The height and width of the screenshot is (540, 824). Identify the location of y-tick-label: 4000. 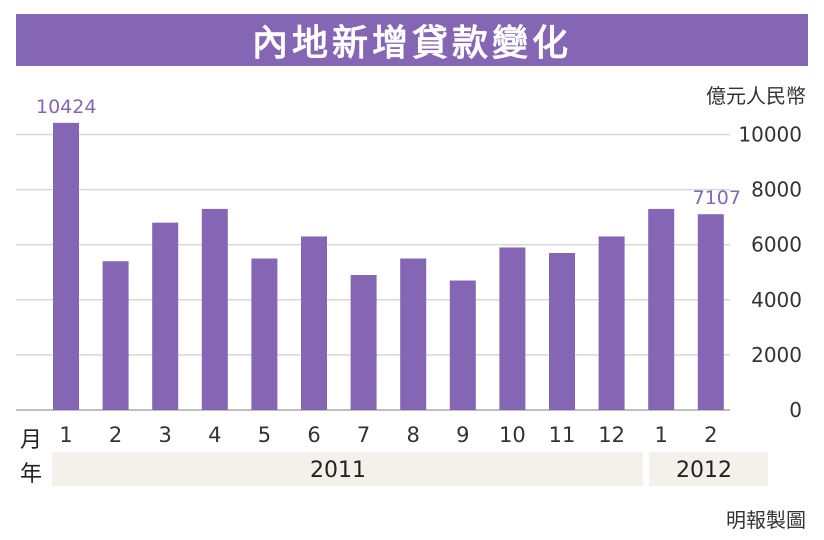
(776, 300).